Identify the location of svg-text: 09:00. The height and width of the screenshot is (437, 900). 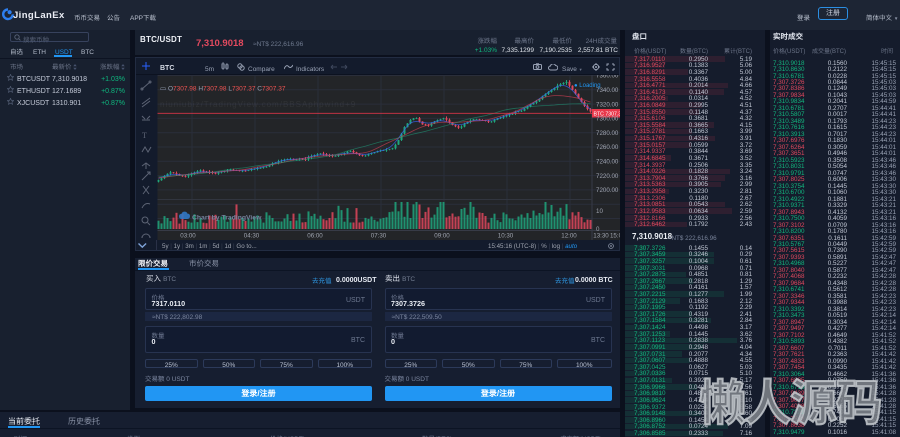
(442, 236).